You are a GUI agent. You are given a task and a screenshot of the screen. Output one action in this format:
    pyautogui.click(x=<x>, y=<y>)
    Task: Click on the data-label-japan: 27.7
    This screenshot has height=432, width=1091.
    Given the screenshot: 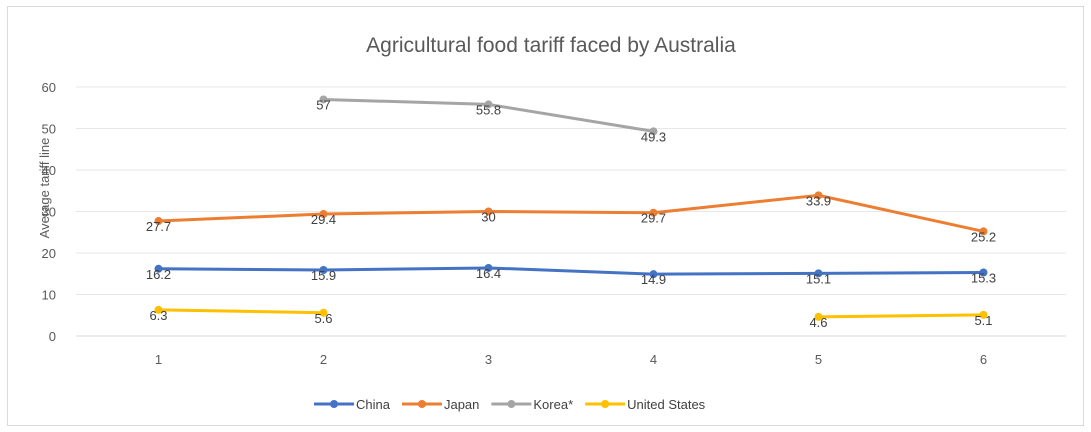 What is the action you would take?
    pyautogui.click(x=158, y=226)
    